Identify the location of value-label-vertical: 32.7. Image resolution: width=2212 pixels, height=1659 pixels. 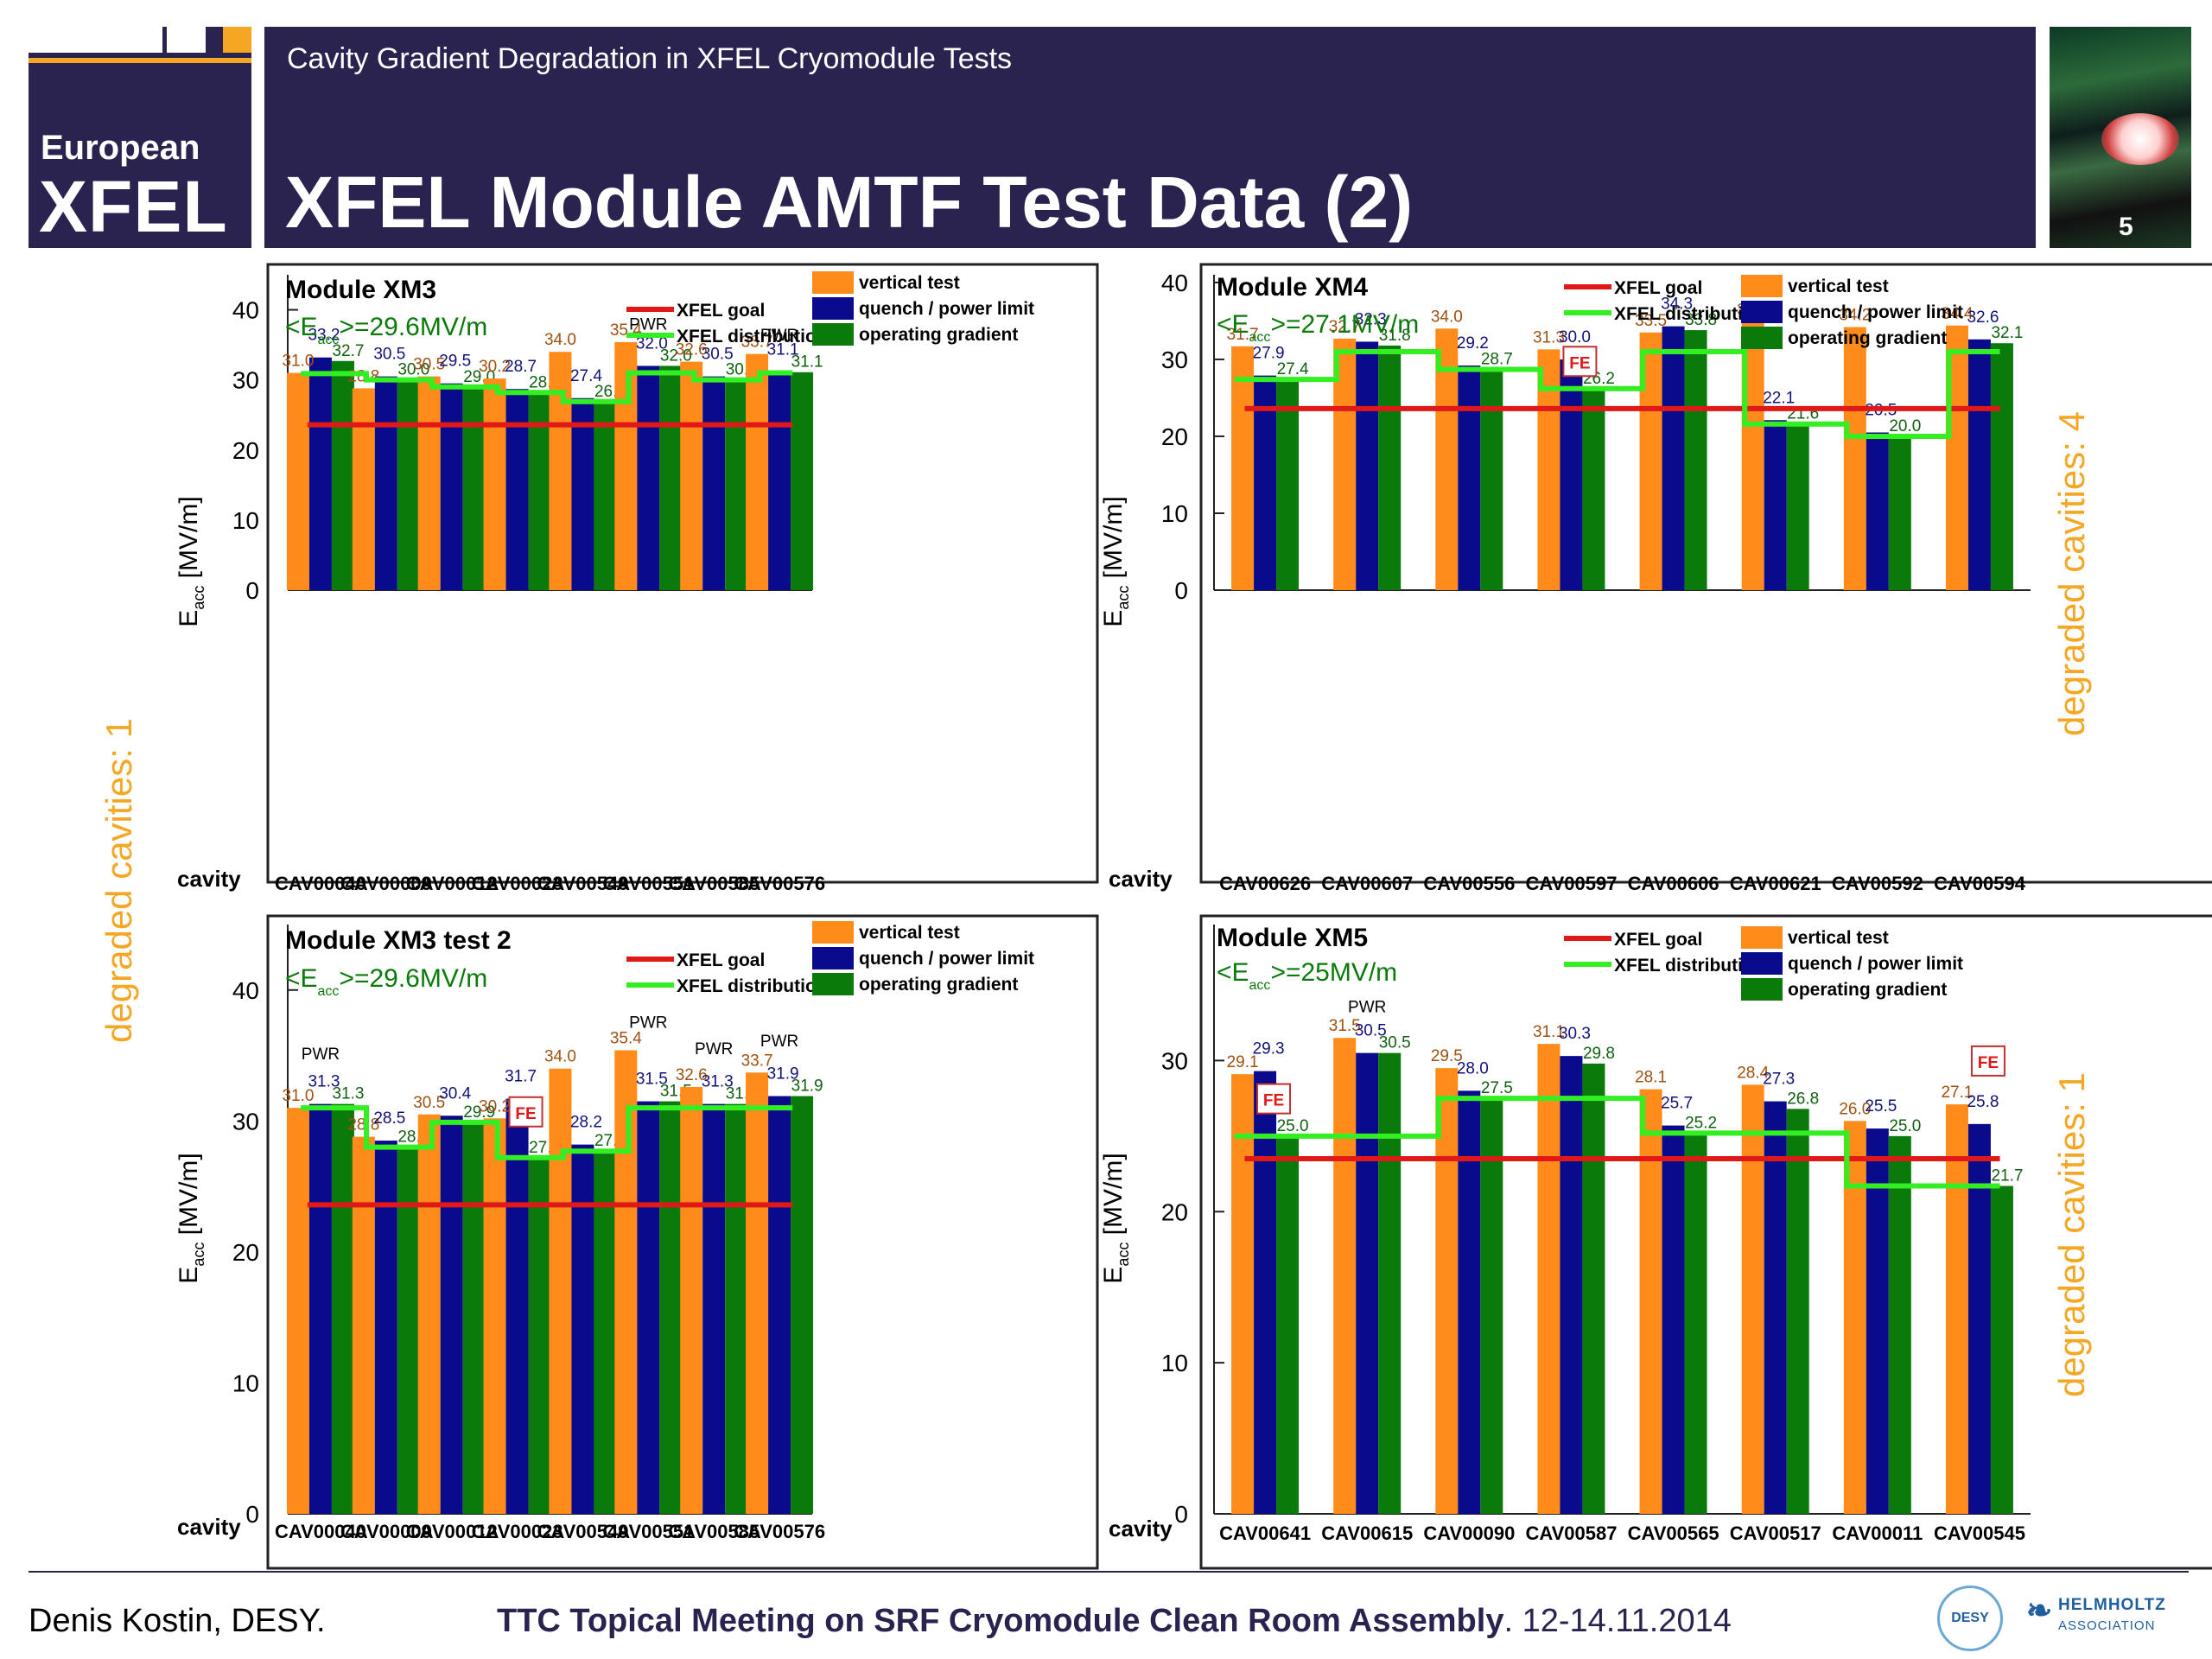
(1345, 327).